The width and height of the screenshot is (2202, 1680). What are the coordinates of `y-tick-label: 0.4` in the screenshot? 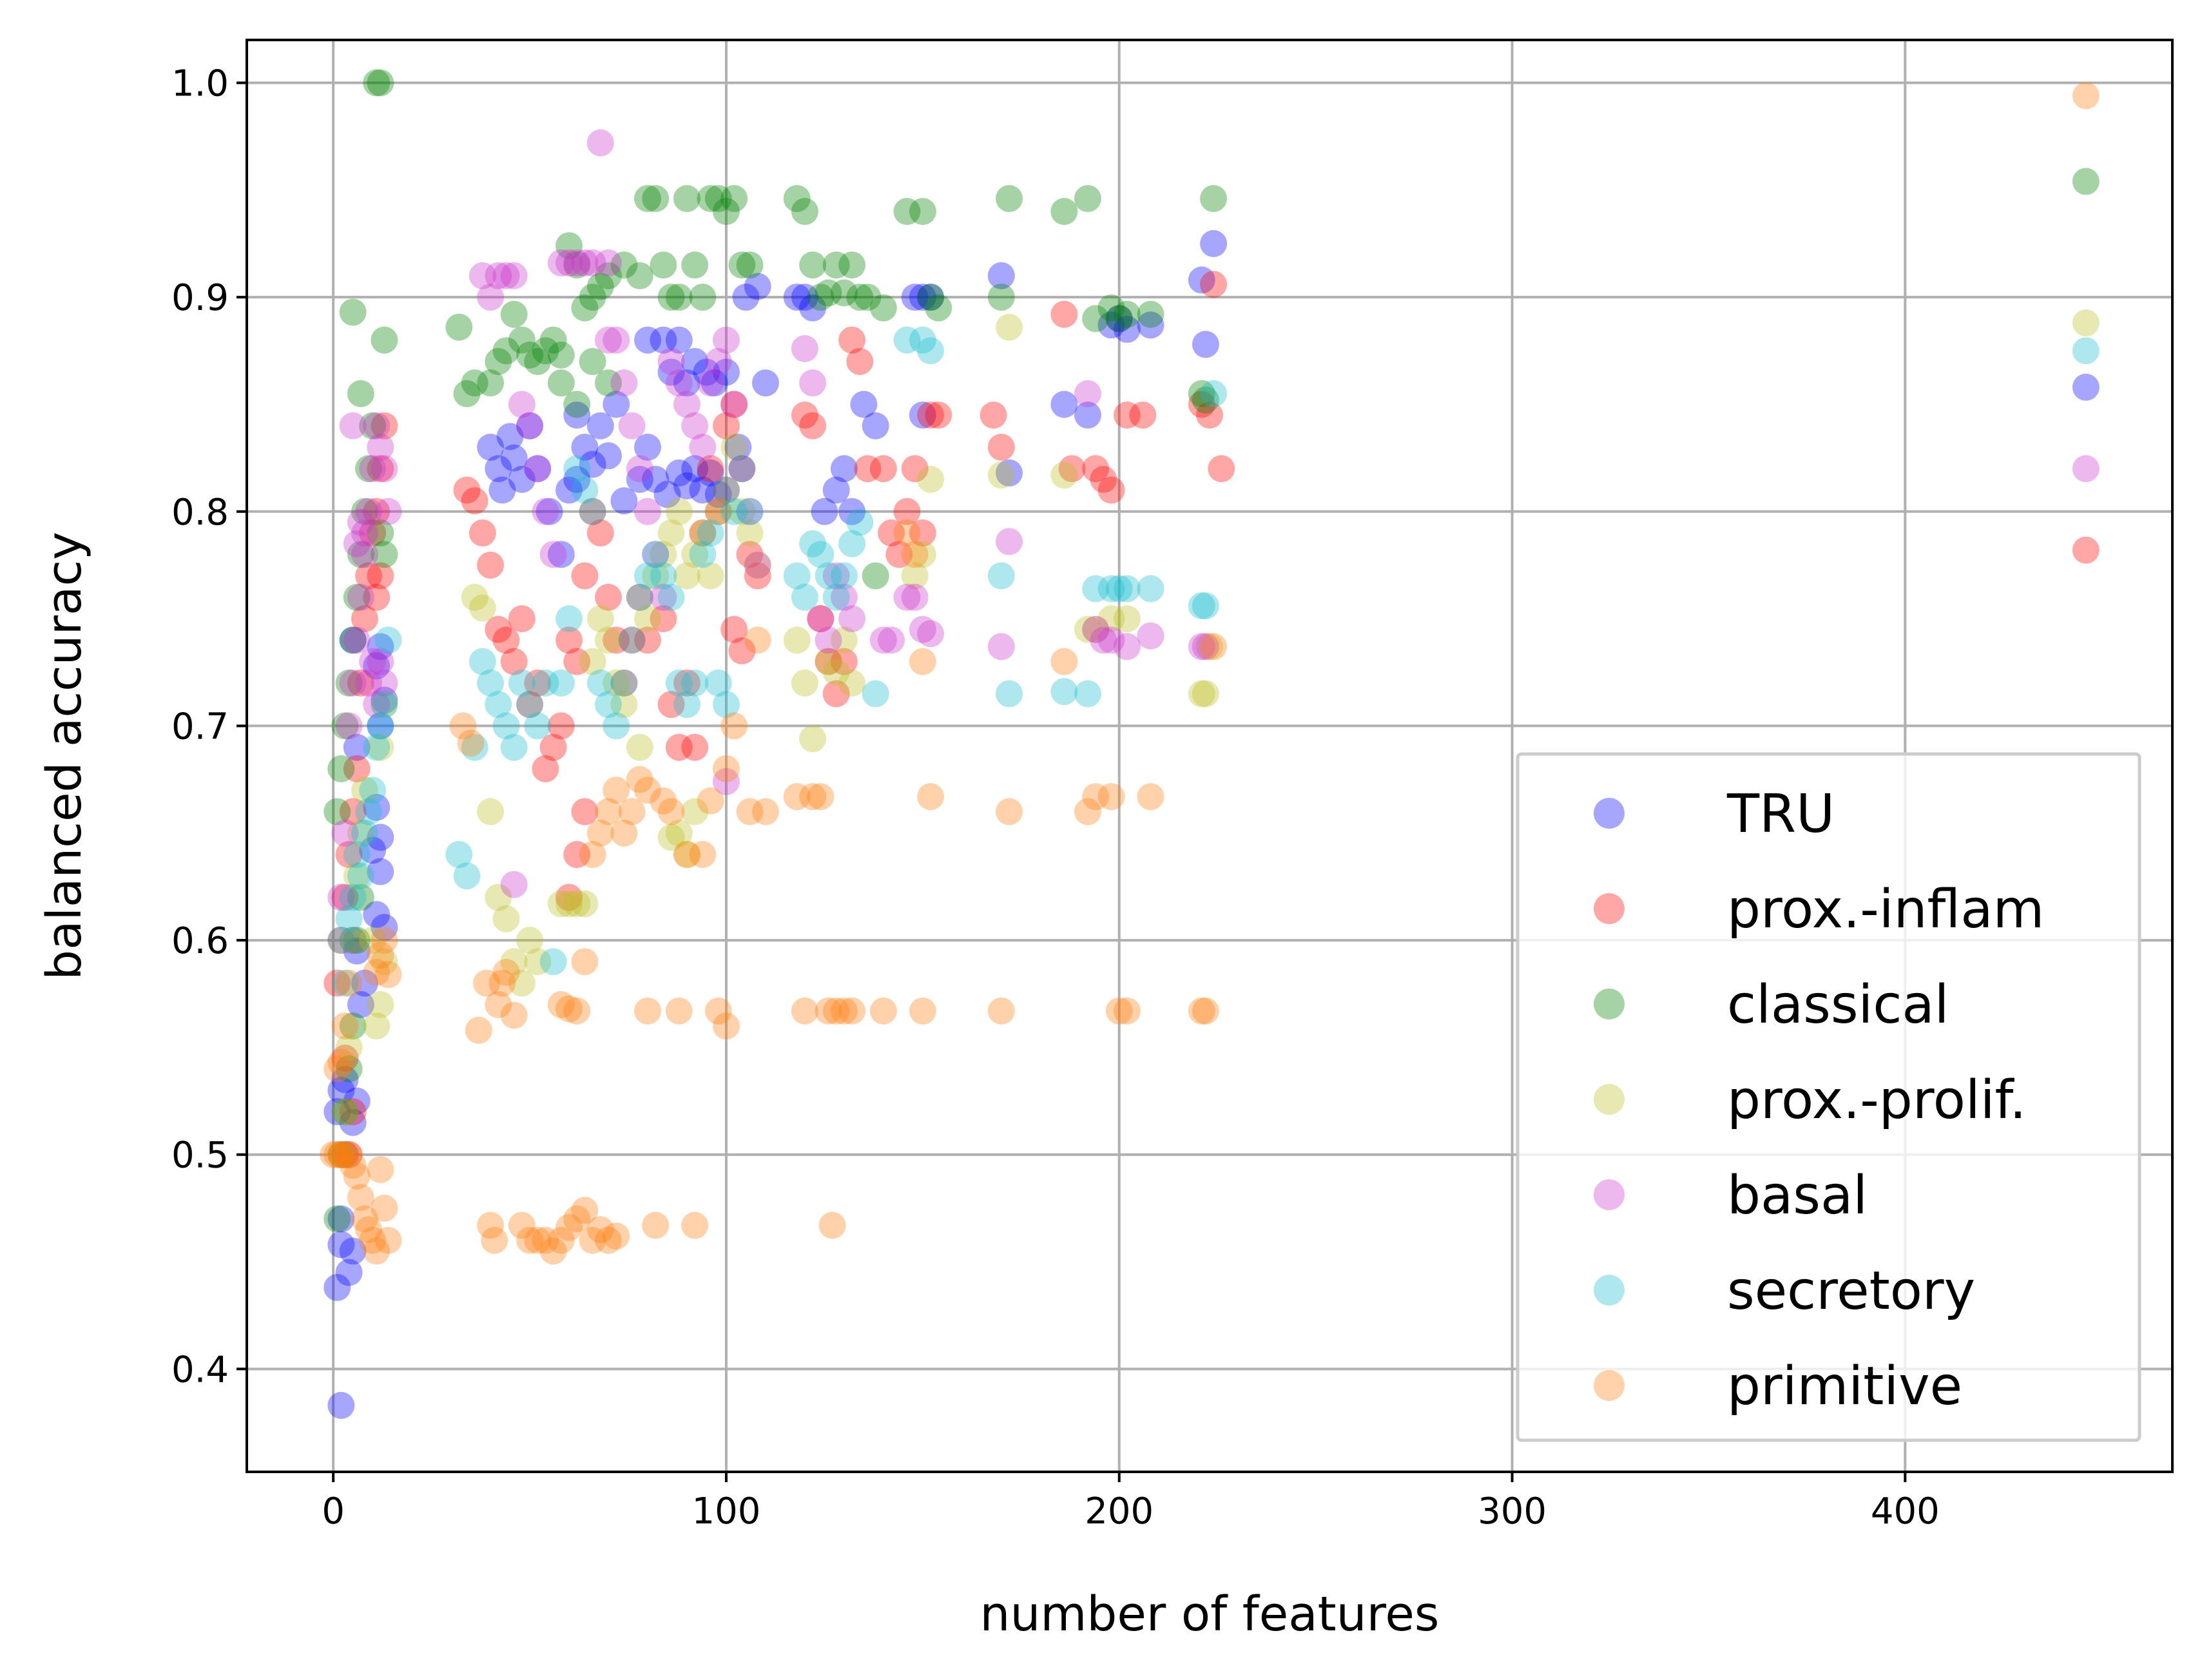 It's located at (200, 1370).